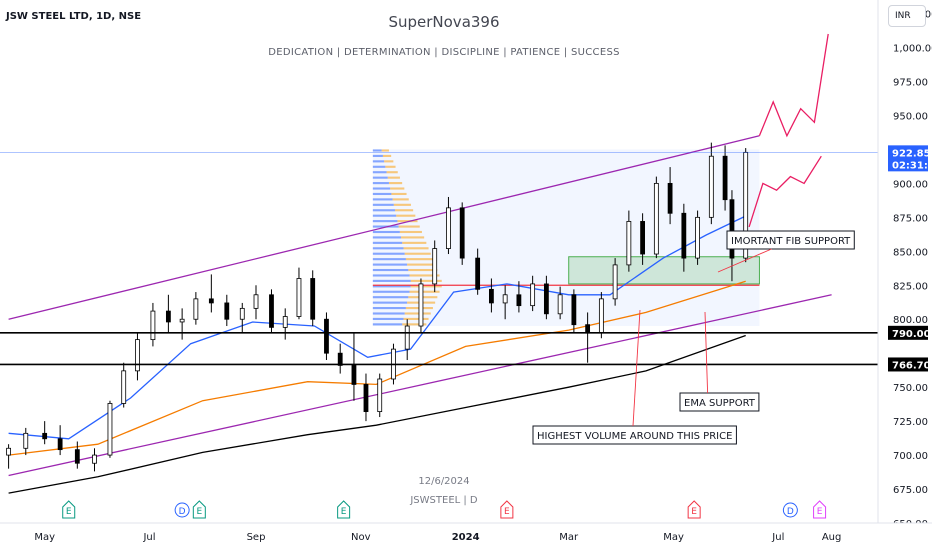 The image size is (932, 550). Describe the element at coordinates (908, 364) in the screenshot. I see `price-marker-tag` at that location.